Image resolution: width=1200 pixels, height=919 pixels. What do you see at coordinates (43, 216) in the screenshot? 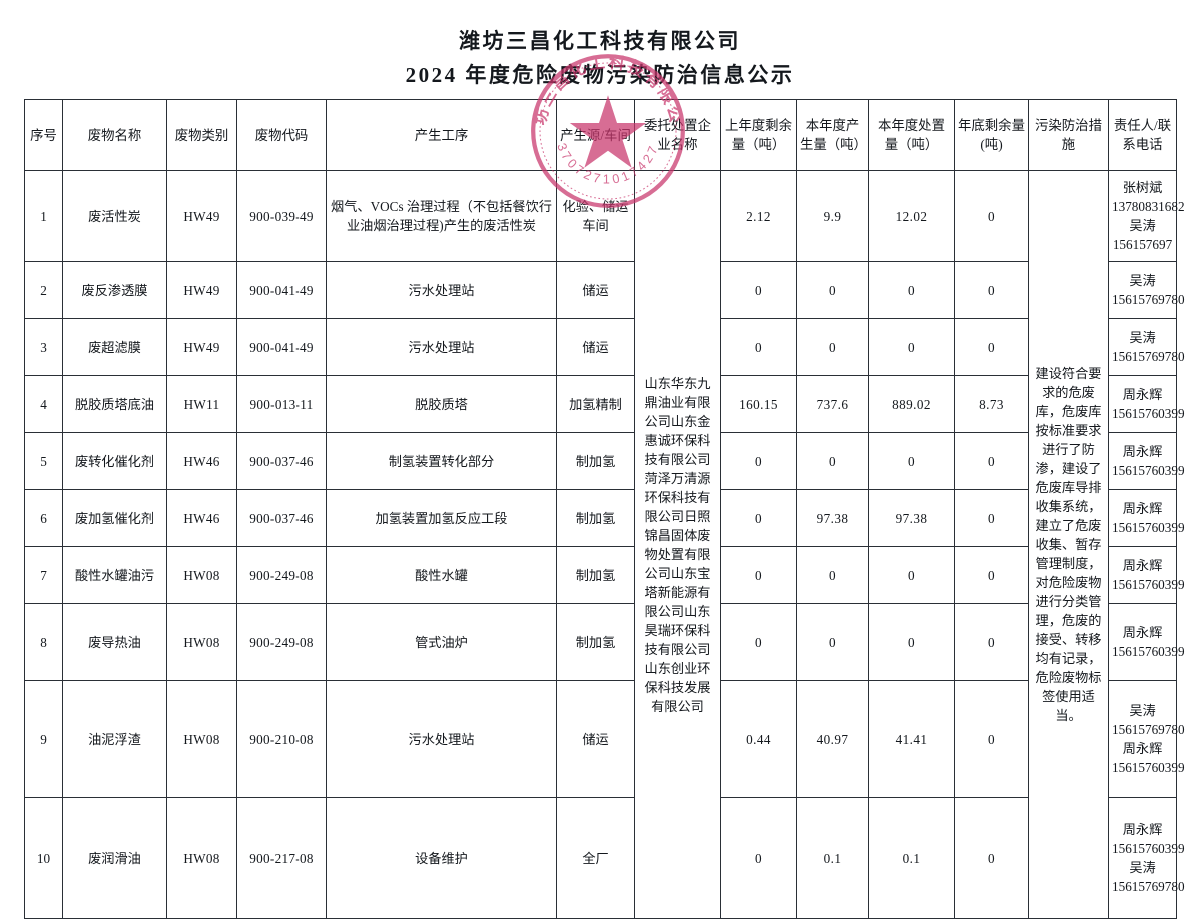
I see `cell-seq: 1` at bounding box center [43, 216].